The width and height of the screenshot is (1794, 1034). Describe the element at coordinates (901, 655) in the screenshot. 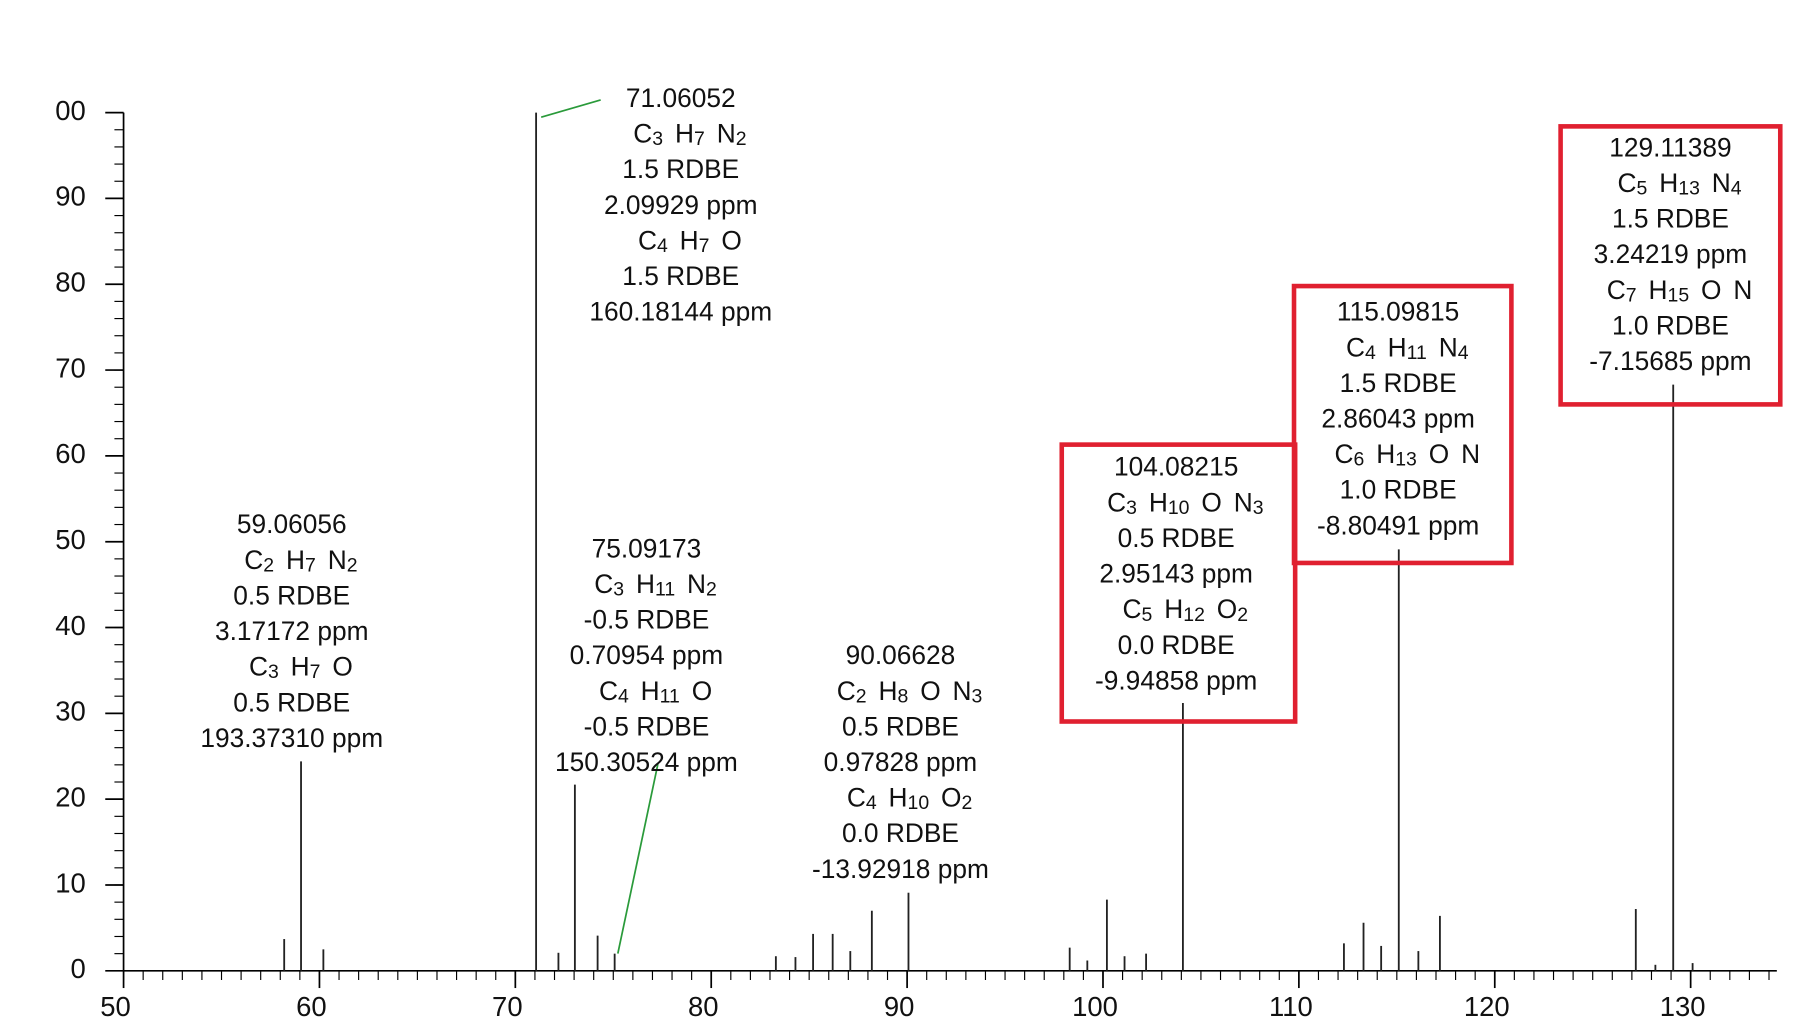

I see `annotation-mz: 90.06628` at that location.